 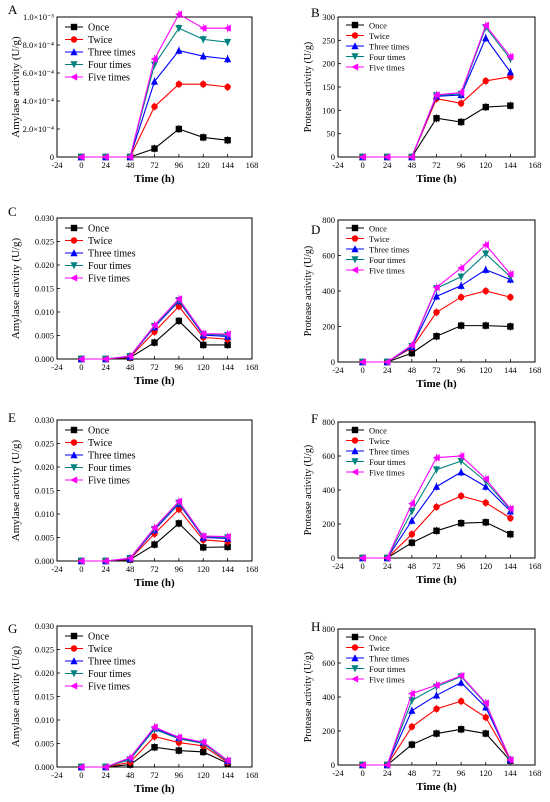 I want to click on panel-letter: C, so click(x=12, y=211).